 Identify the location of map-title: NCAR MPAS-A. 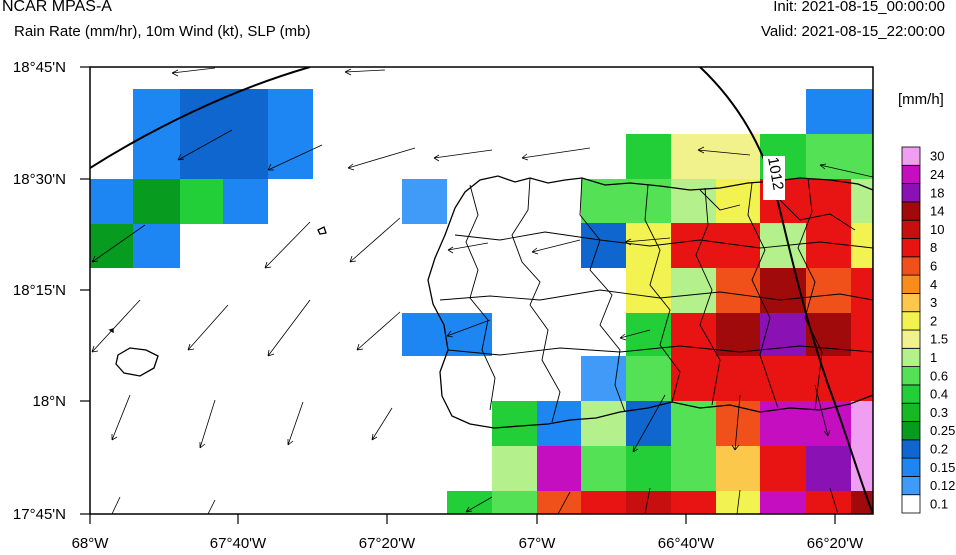
(57, 7).